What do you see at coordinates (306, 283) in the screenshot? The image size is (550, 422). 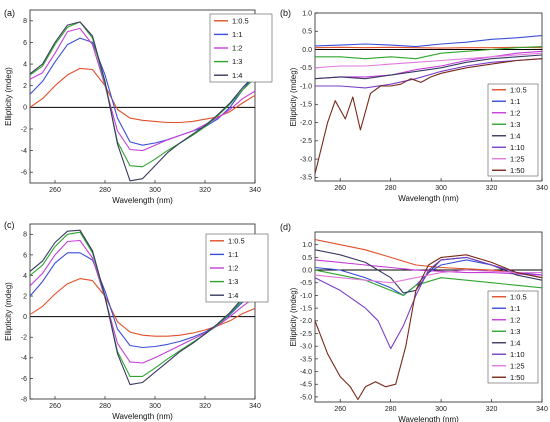 I see `y-tick-label: -0.5` at bounding box center [306, 283].